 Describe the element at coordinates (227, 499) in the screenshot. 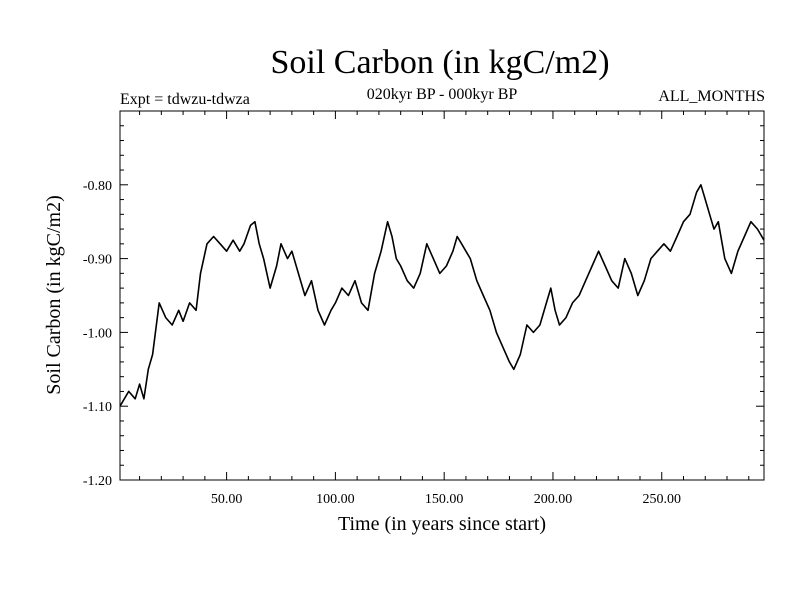

I see `x-tick-label: 50.00` at that location.